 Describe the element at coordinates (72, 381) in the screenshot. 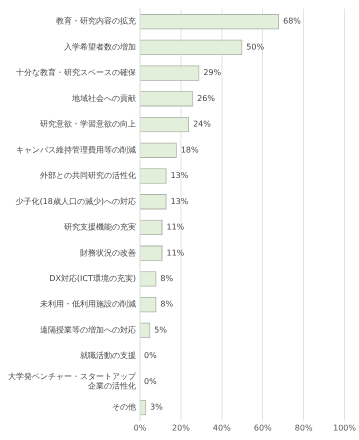

I see `y-tick-label: 大学発ベンチャー・スタートアップ企業の活性化` at that location.